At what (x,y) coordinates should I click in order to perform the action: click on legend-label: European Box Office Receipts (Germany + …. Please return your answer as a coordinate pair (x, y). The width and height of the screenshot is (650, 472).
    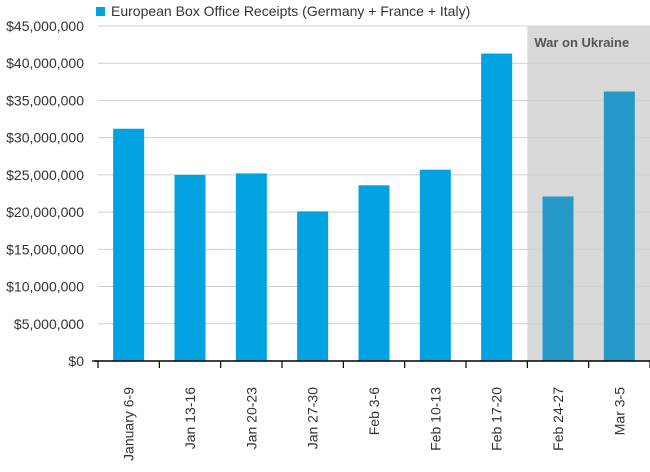
    Looking at the image, I should click on (291, 11).